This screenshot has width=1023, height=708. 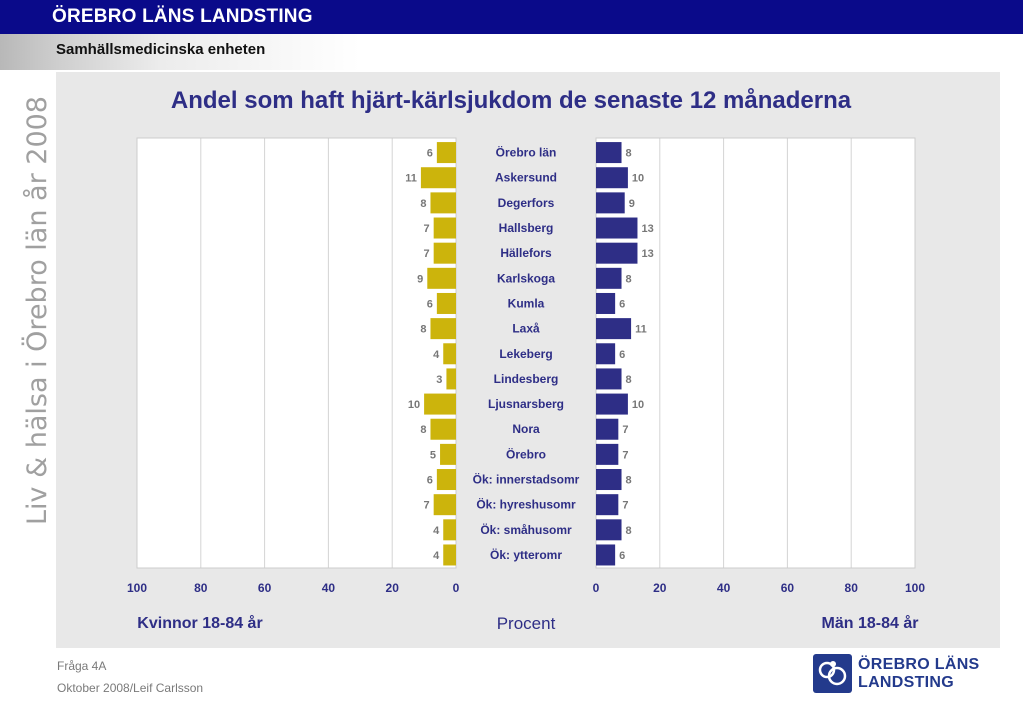 What do you see at coordinates (526, 404) in the screenshot?
I see `category-label: Ljusnarsberg` at bounding box center [526, 404].